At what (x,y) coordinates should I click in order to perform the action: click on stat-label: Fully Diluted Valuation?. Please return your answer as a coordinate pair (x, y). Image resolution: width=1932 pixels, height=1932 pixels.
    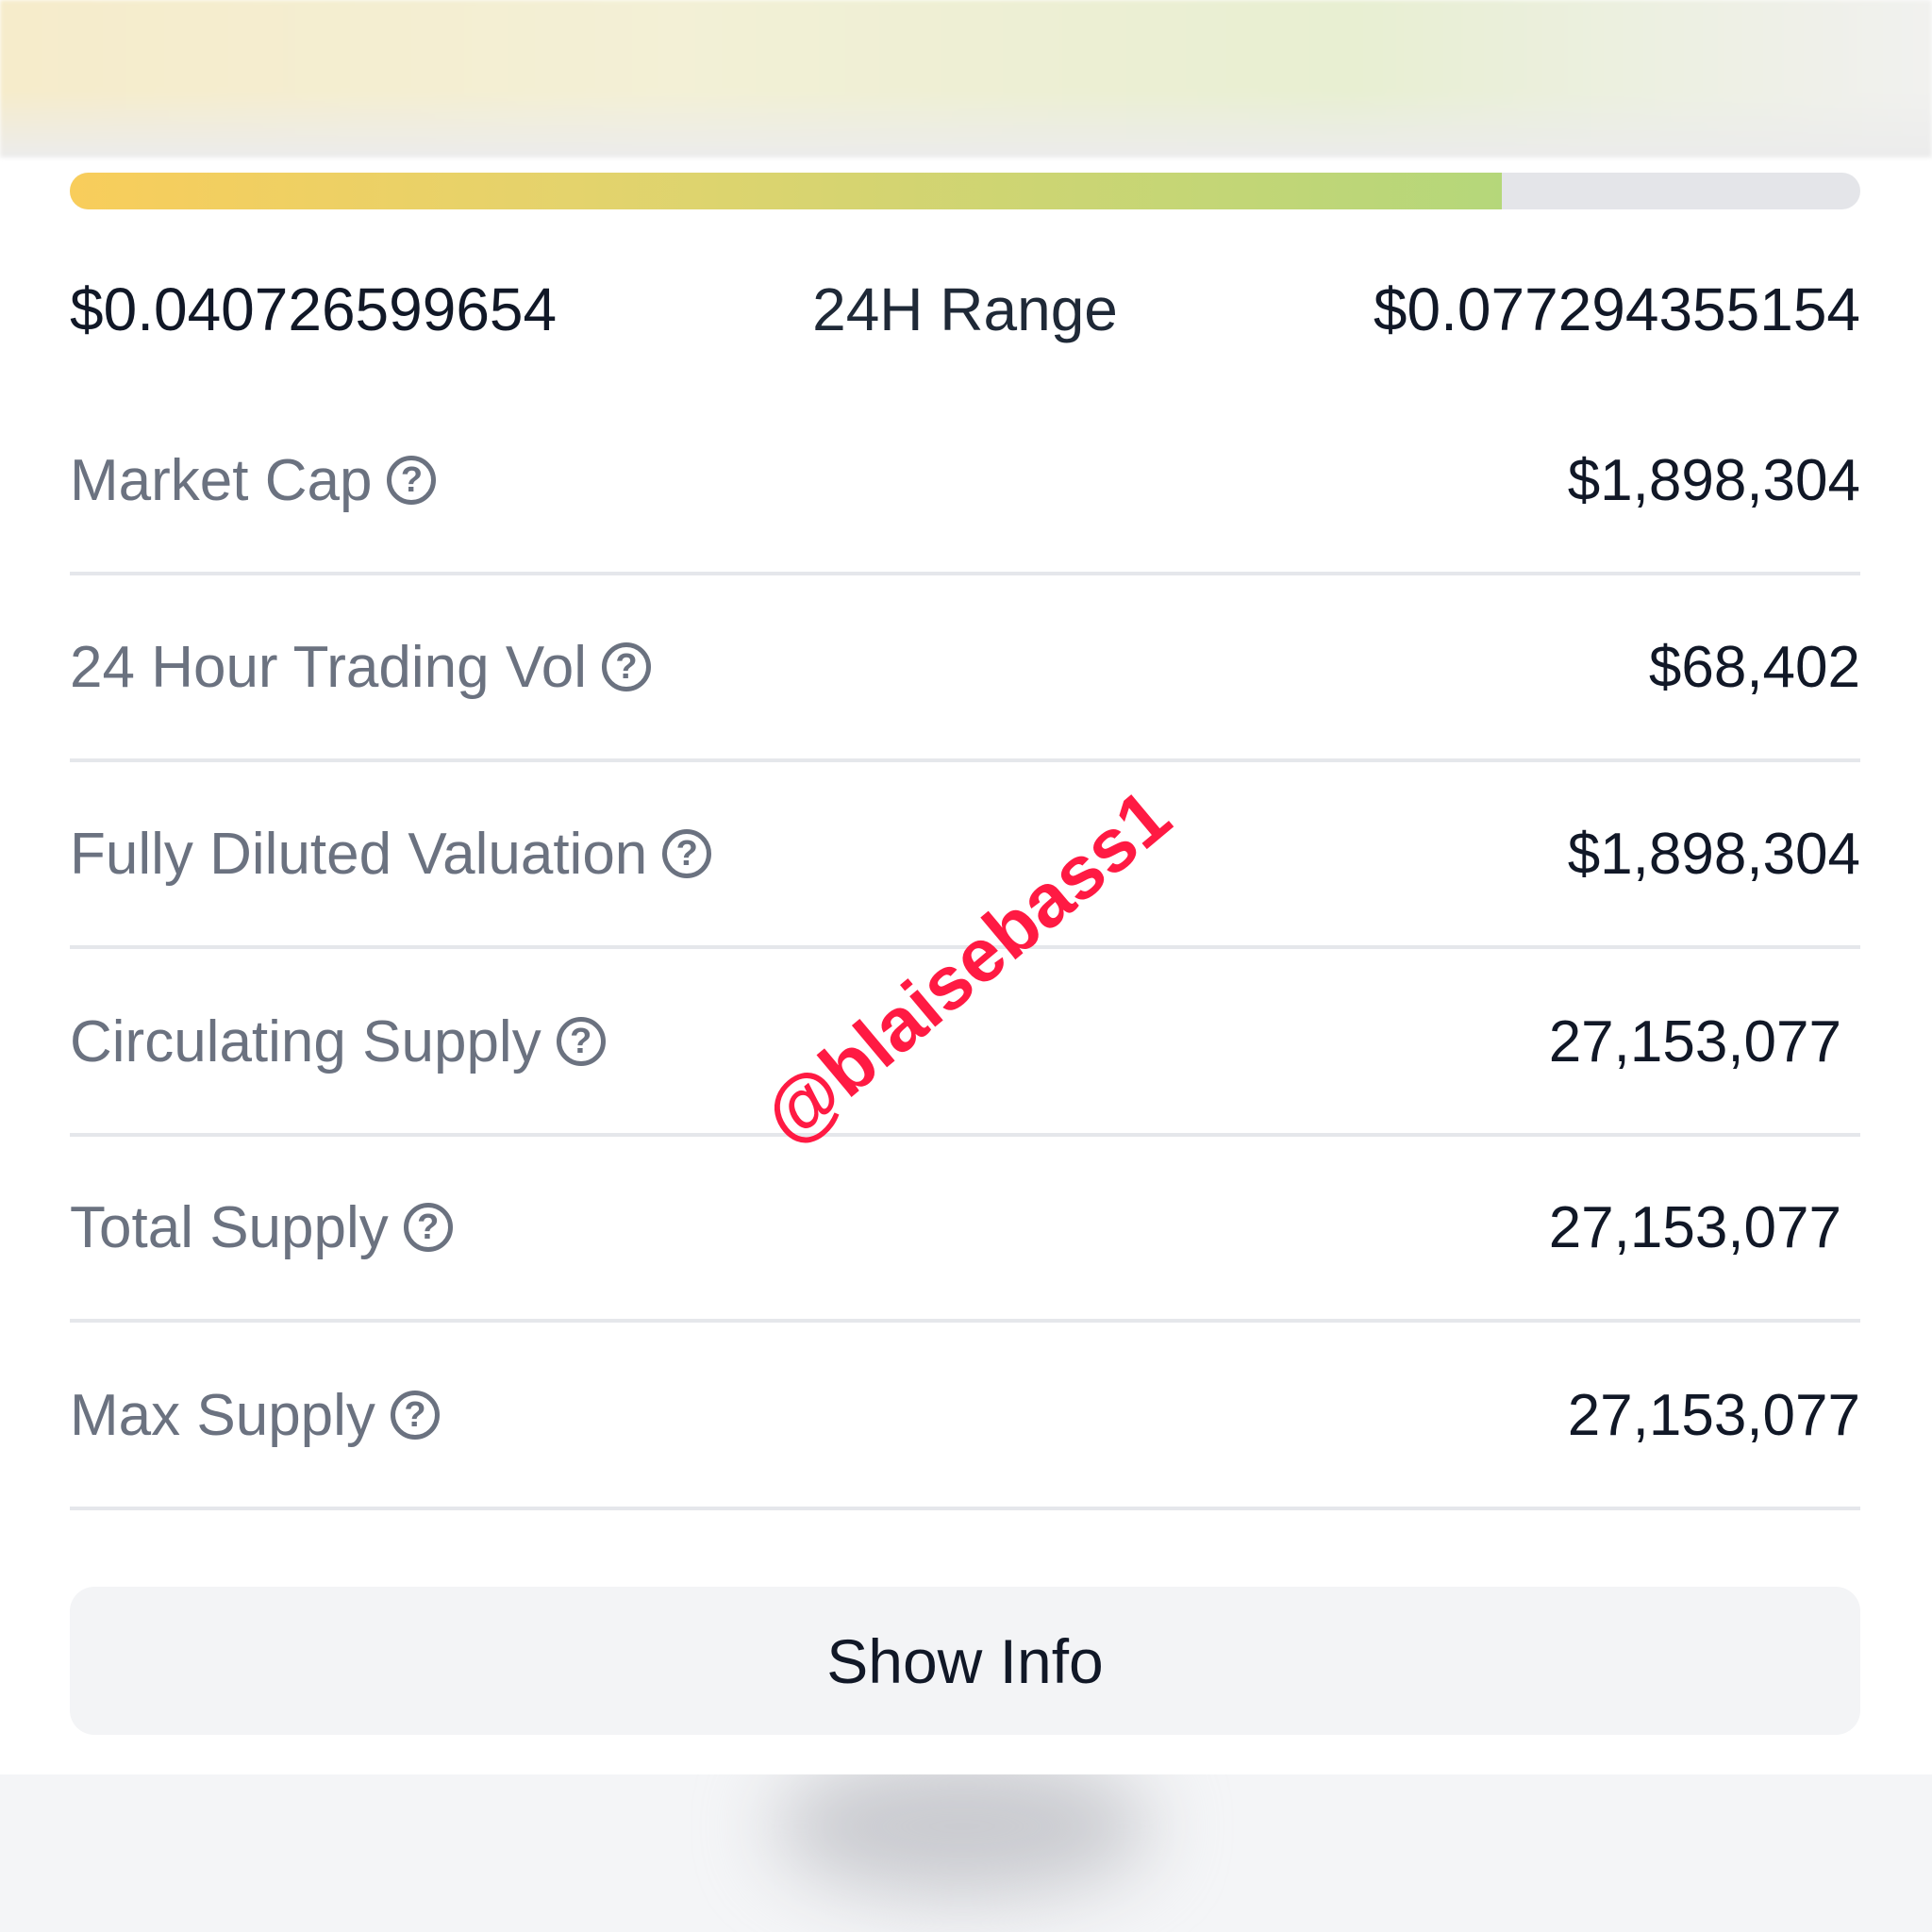
    Looking at the image, I should click on (391, 855).